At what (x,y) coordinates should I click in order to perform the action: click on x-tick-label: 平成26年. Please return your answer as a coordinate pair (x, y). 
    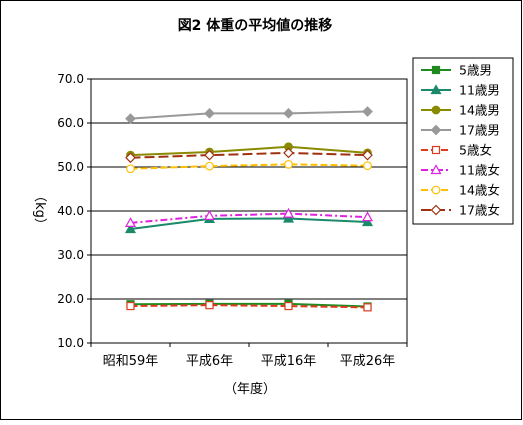
    Looking at the image, I should click on (368, 361).